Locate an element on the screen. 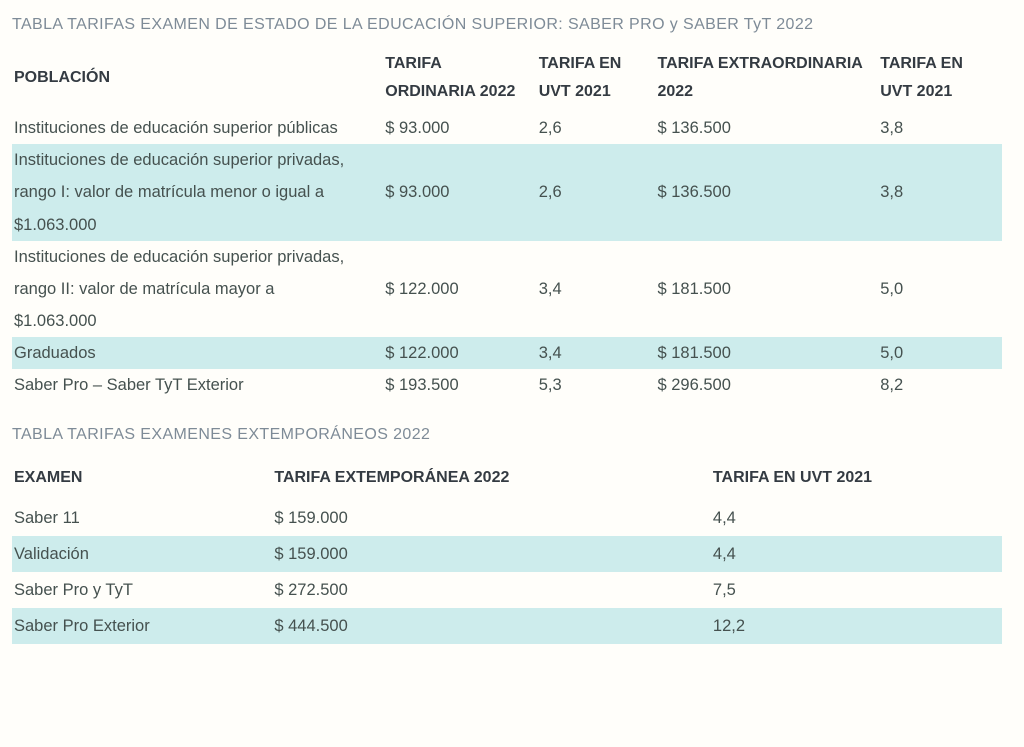 This screenshot has height=747, width=1024. col-header-tarifa-extemporanea: TARIFA EXTEMPORÁNEA 2022 is located at coordinates (392, 477).